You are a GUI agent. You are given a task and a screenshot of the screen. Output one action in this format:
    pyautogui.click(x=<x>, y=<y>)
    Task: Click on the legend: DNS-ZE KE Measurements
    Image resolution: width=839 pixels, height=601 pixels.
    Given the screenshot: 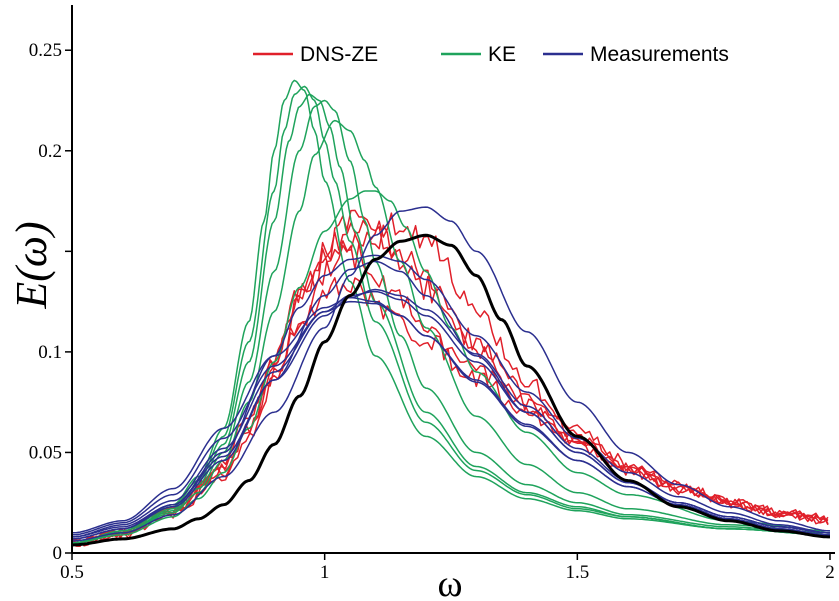 What is the action you would take?
    pyautogui.click(x=491, y=54)
    